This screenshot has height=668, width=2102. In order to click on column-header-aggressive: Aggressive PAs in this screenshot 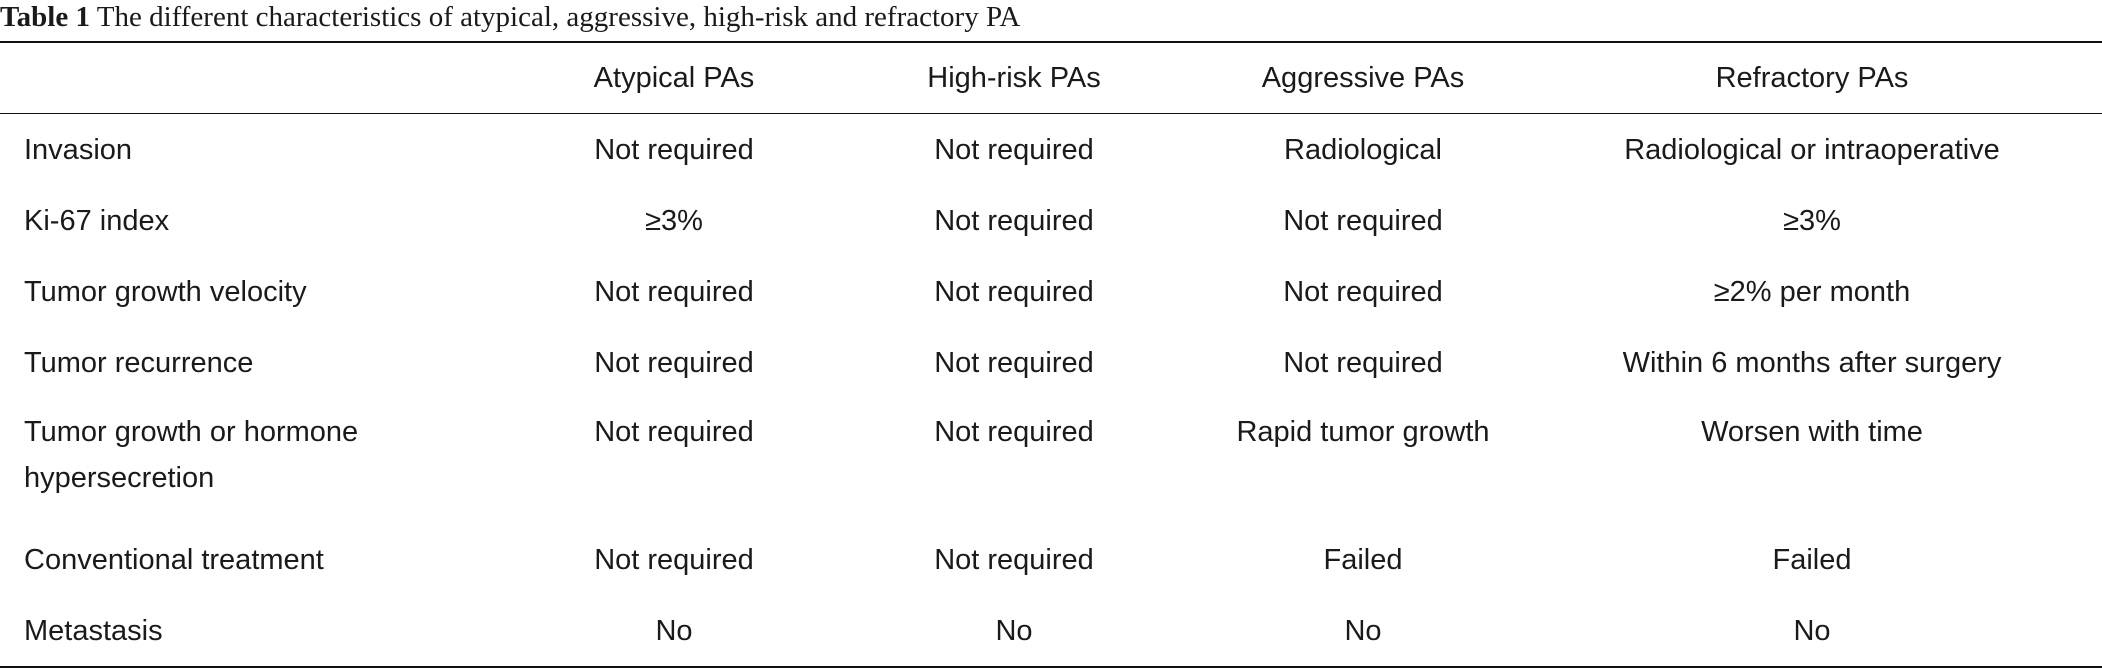, I will do `click(1363, 78)`.